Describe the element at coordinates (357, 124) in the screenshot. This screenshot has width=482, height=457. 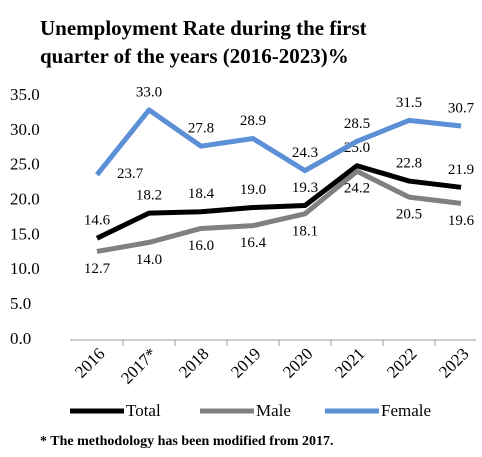
I see `data-label: 28.5` at that location.